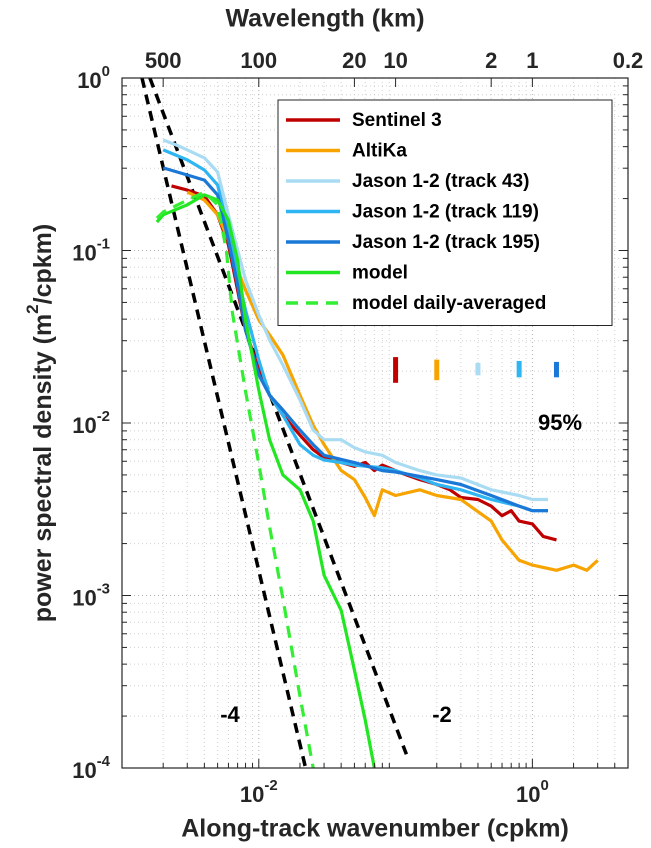  Describe the element at coordinates (440, 181) in the screenshot. I see `legend-label: Jason 1-2 (track 43)` at that location.